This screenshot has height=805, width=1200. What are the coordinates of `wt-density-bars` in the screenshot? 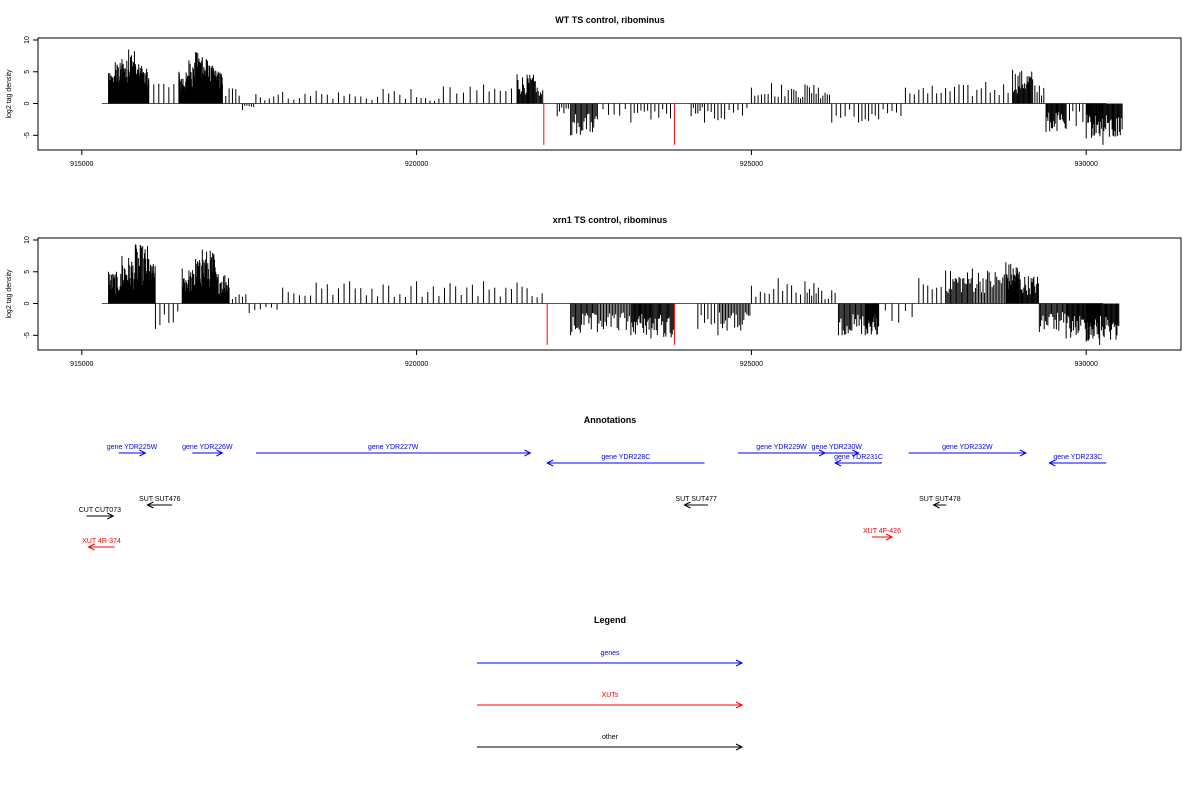 It's located at (612, 97).